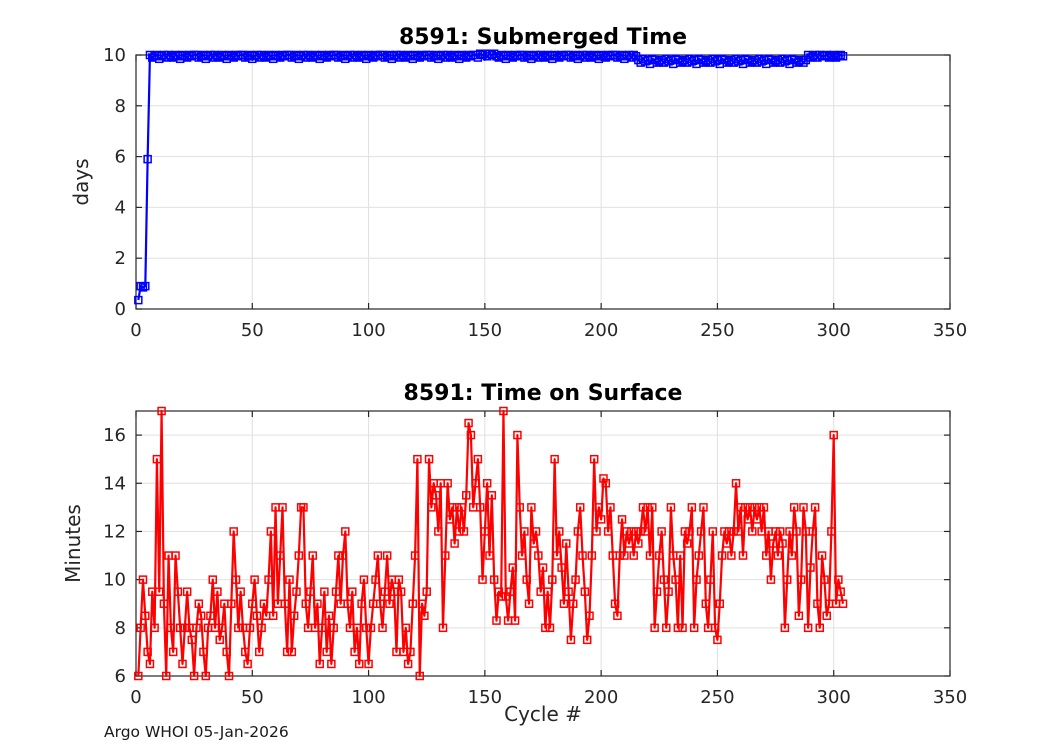 The width and height of the screenshot is (1050, 750). Describe the element at coordinates (120, 106) in the screenshot. I see `y-tick-label: 8` at that location.